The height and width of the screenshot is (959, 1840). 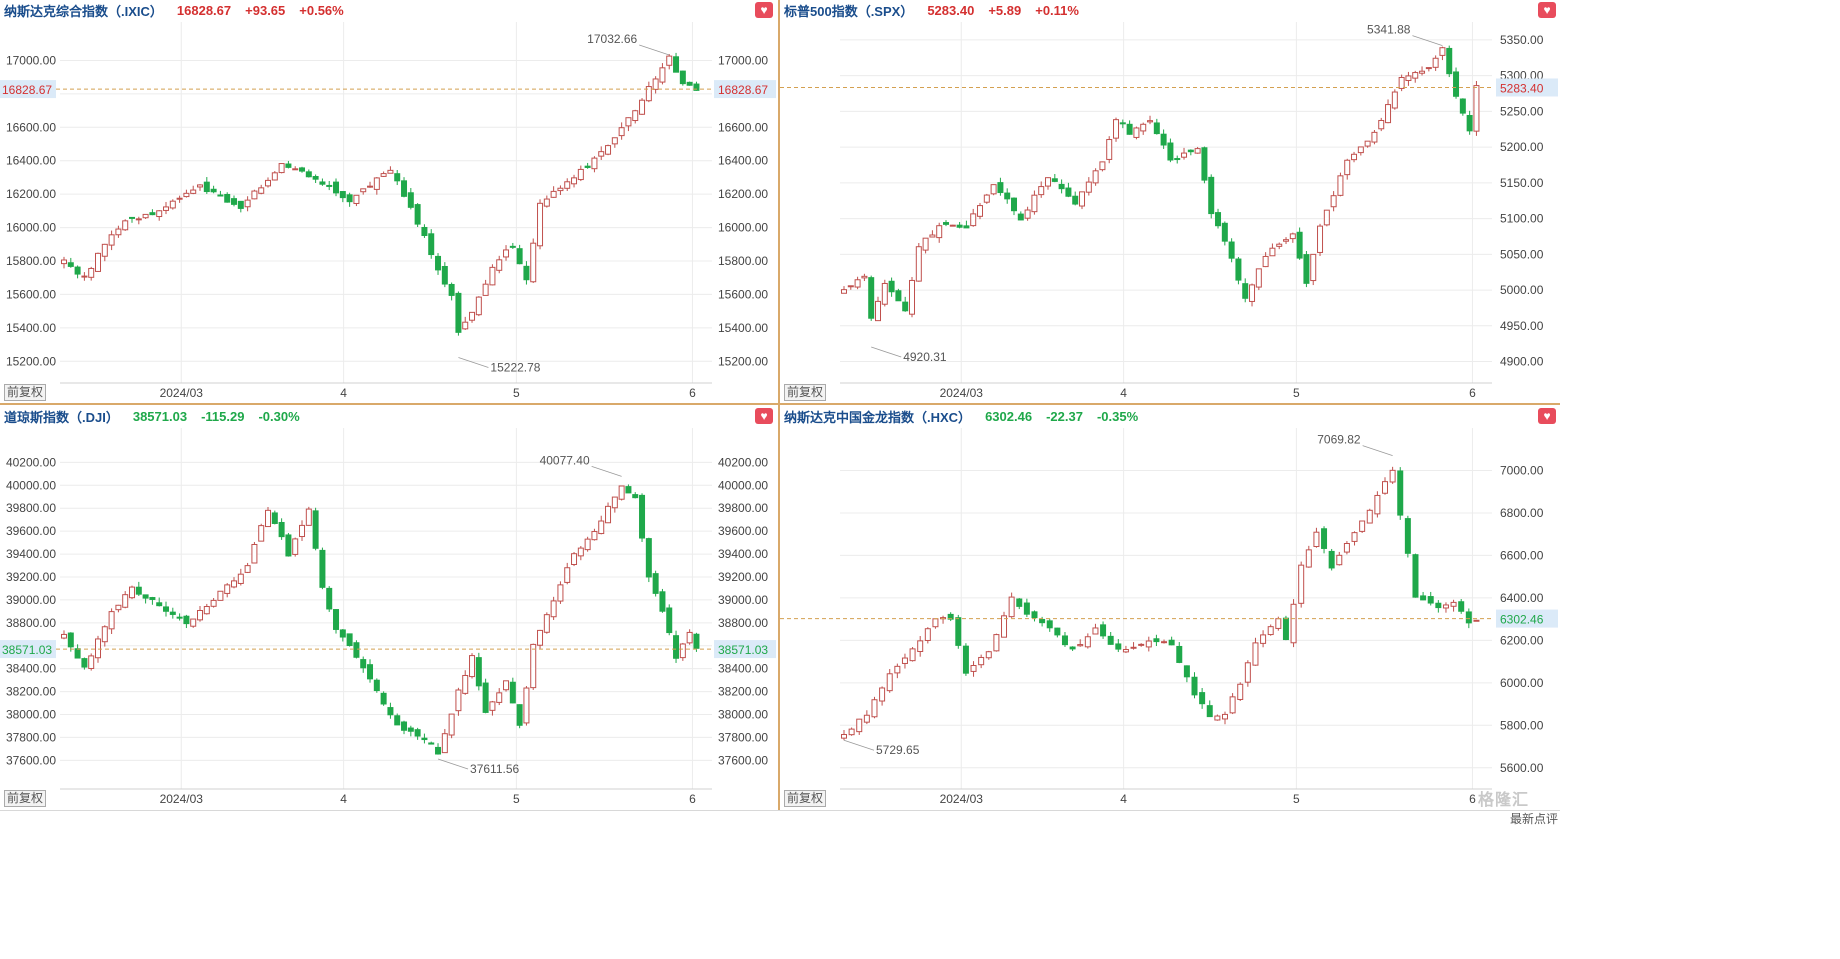 I want to click on x-tick-label: 5, so click(x=516, y=393).